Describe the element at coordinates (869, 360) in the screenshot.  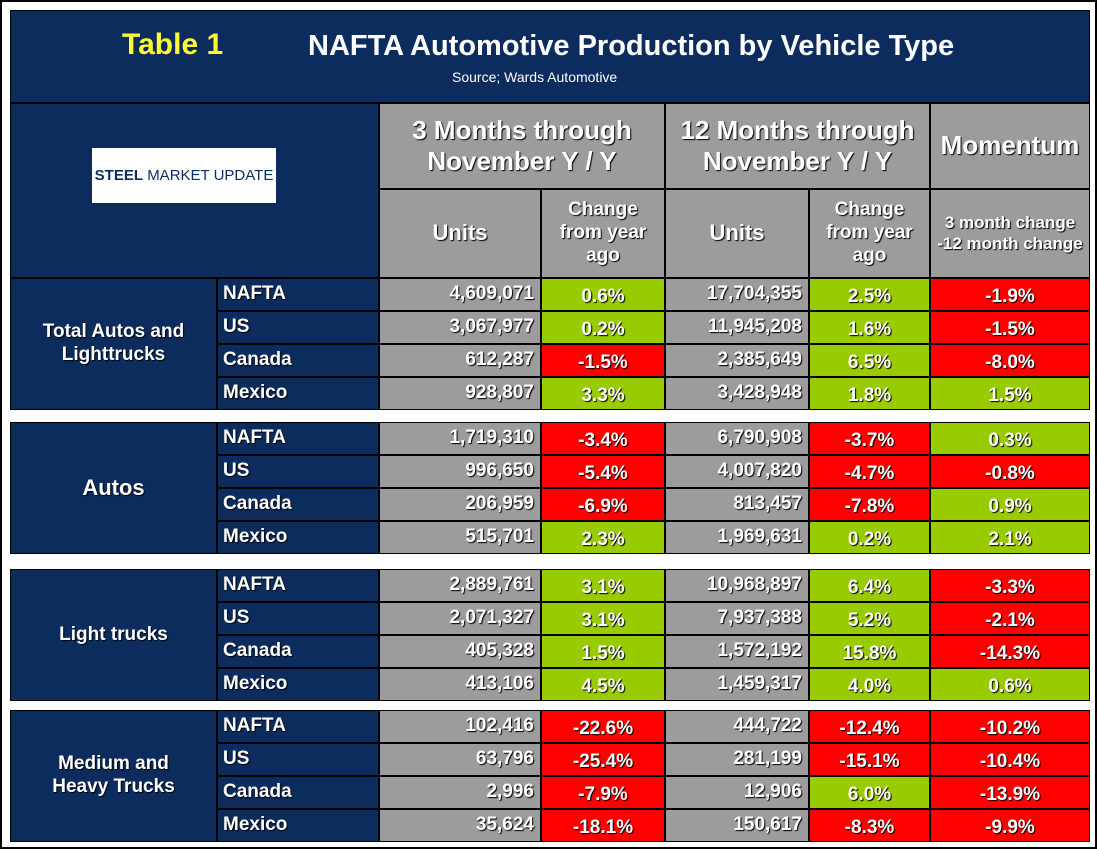
I see `change-cell: 6.5%` at that location.